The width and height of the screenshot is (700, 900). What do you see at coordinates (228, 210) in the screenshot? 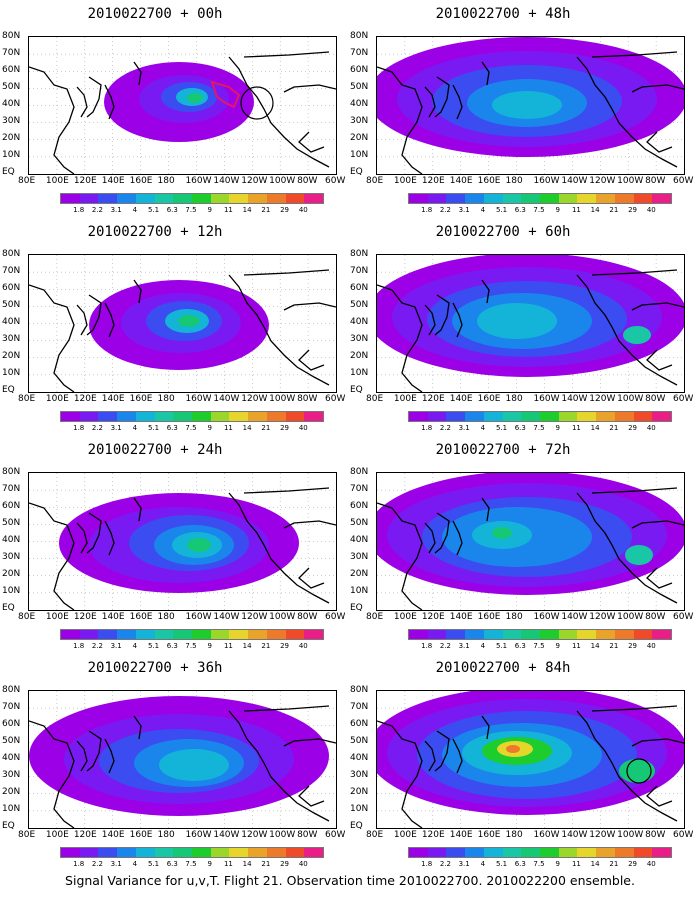
I see `colorbar-label: 11` at bounding box center [228, 210].